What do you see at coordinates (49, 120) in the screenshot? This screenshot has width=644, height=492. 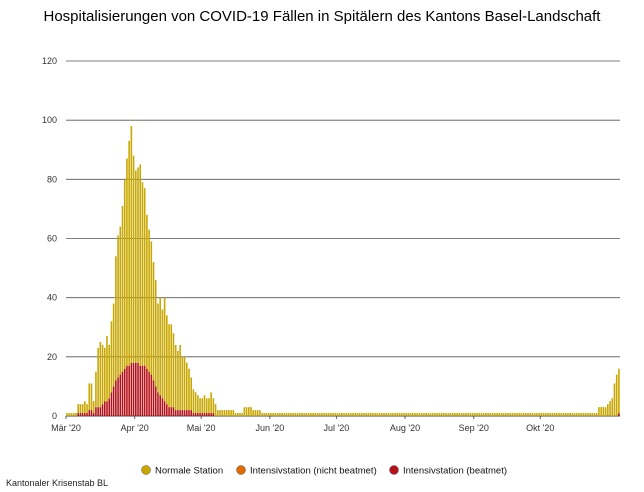 I see `y-tick-label: 100` at bounding box center [49, 120].